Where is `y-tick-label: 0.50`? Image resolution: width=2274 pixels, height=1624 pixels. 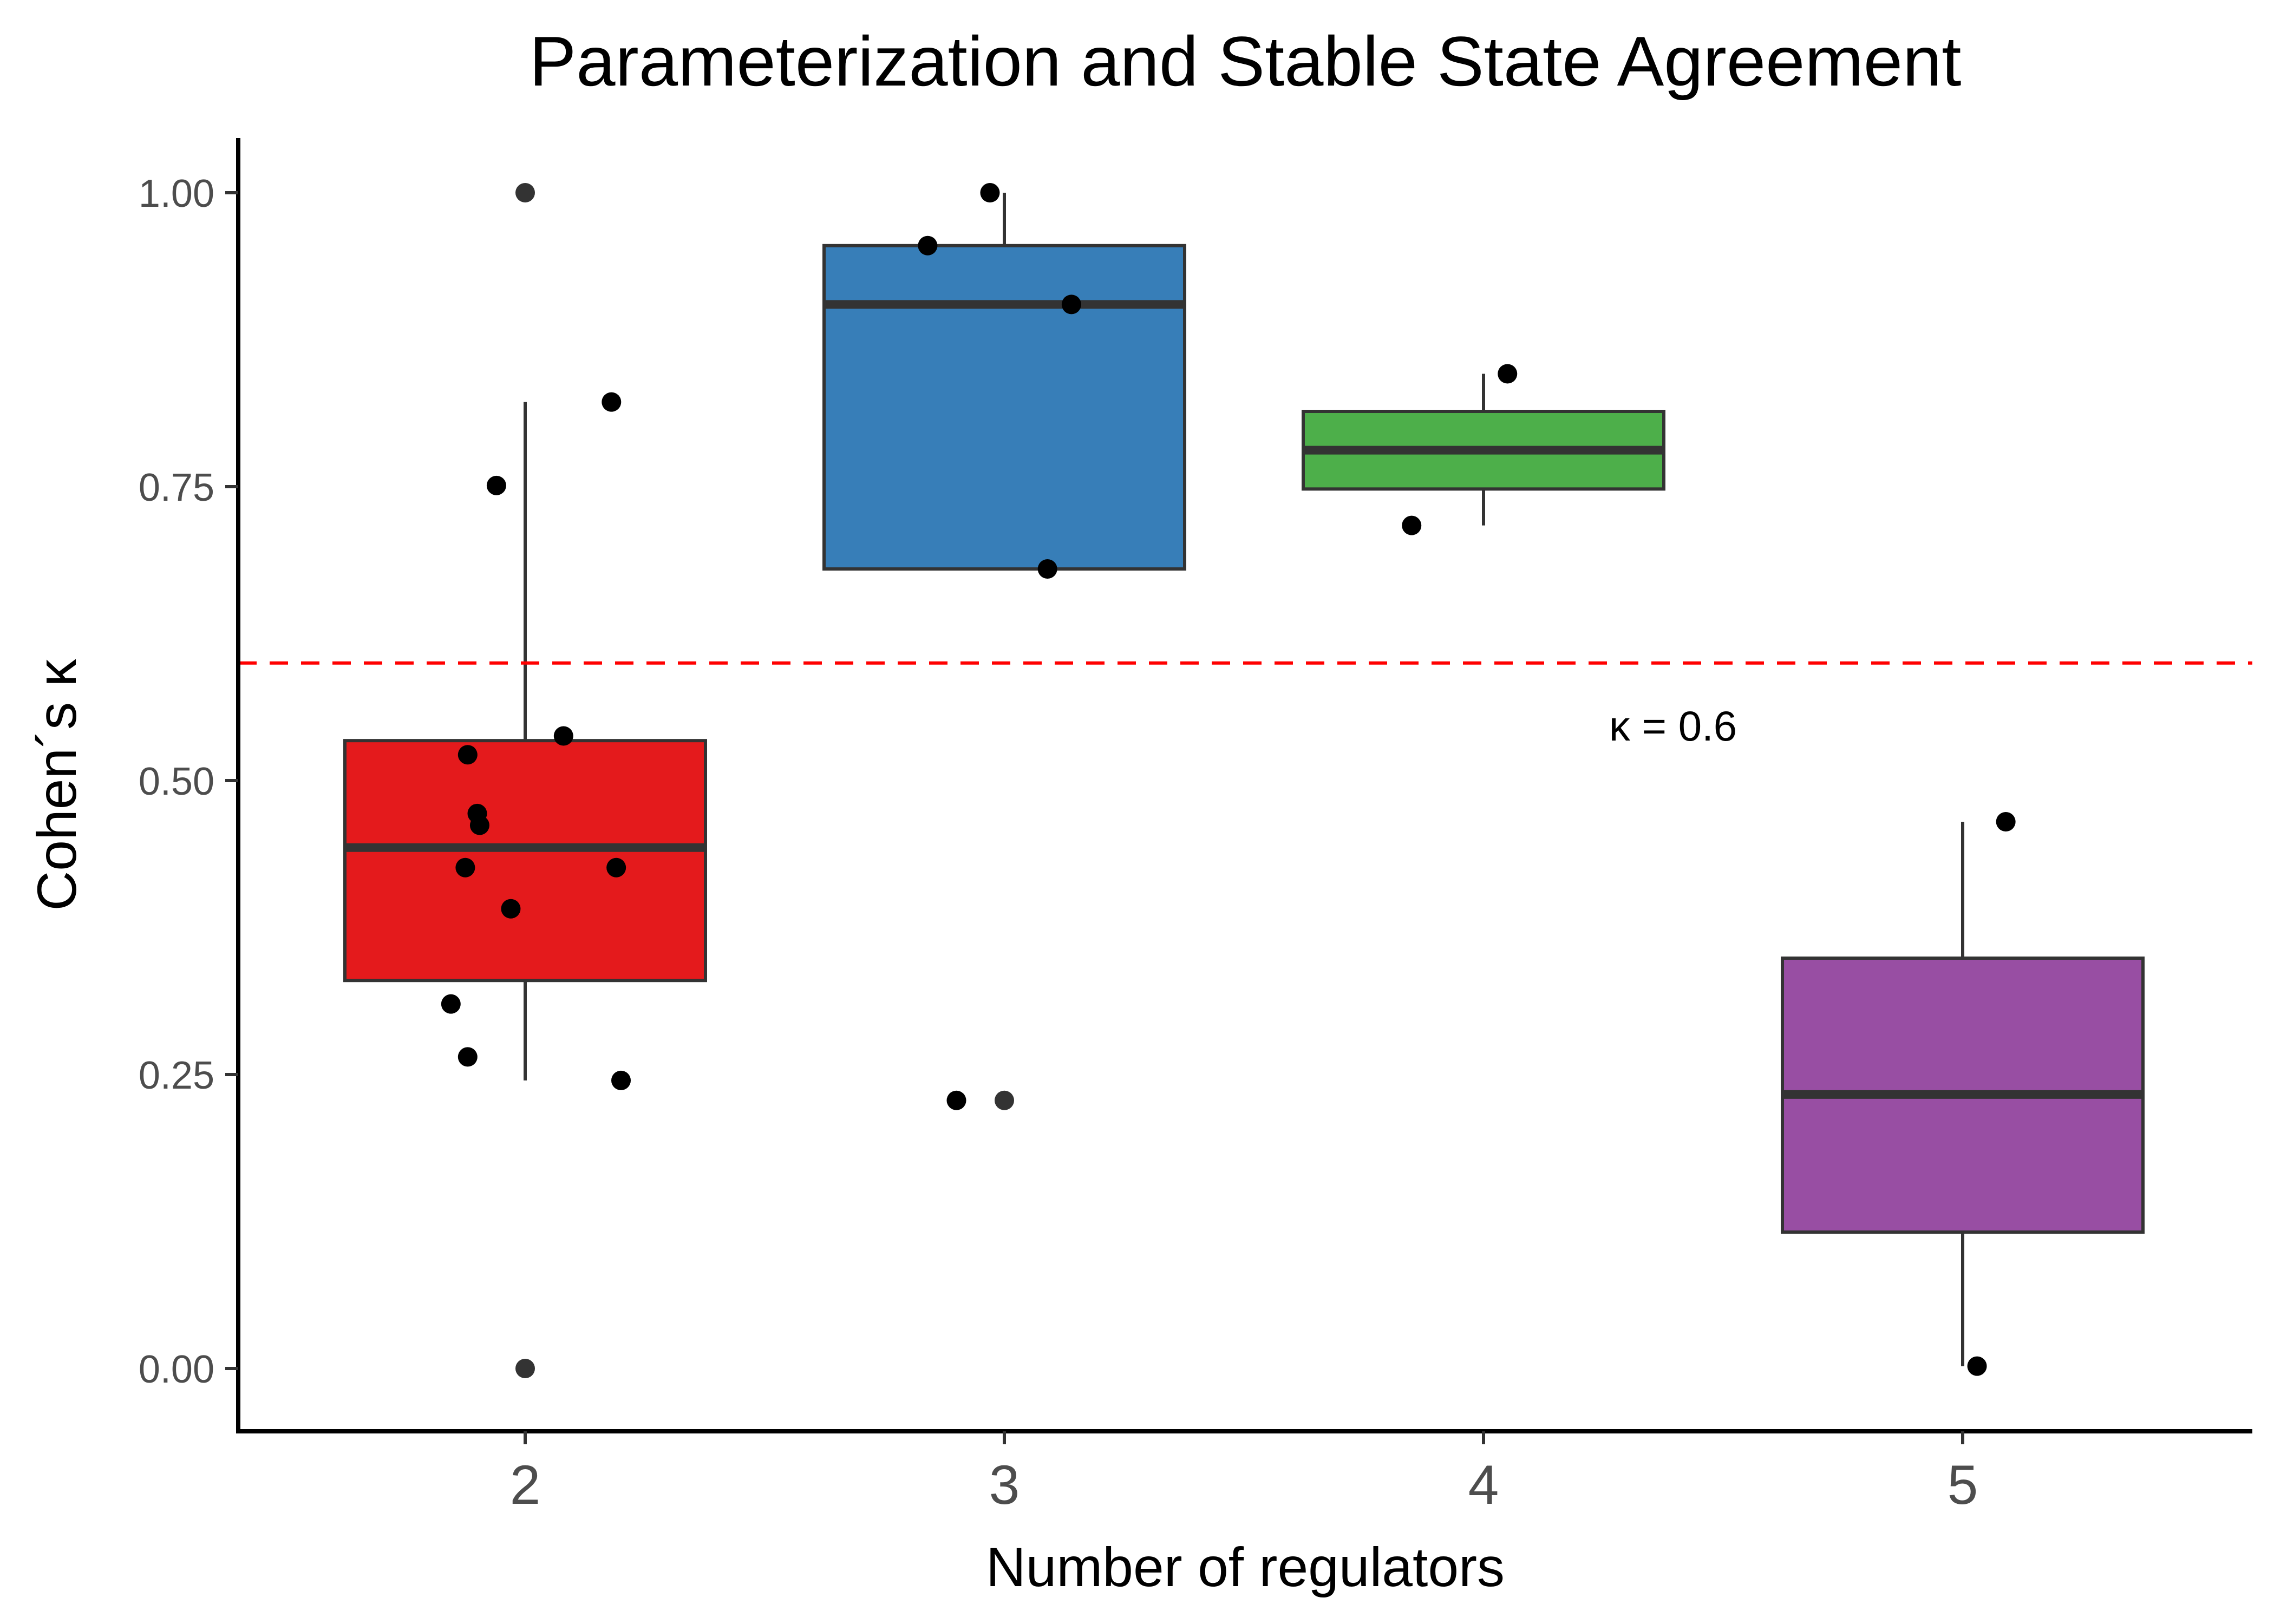 y-tick-label: 0.50 is located at coordinates (177, 781).